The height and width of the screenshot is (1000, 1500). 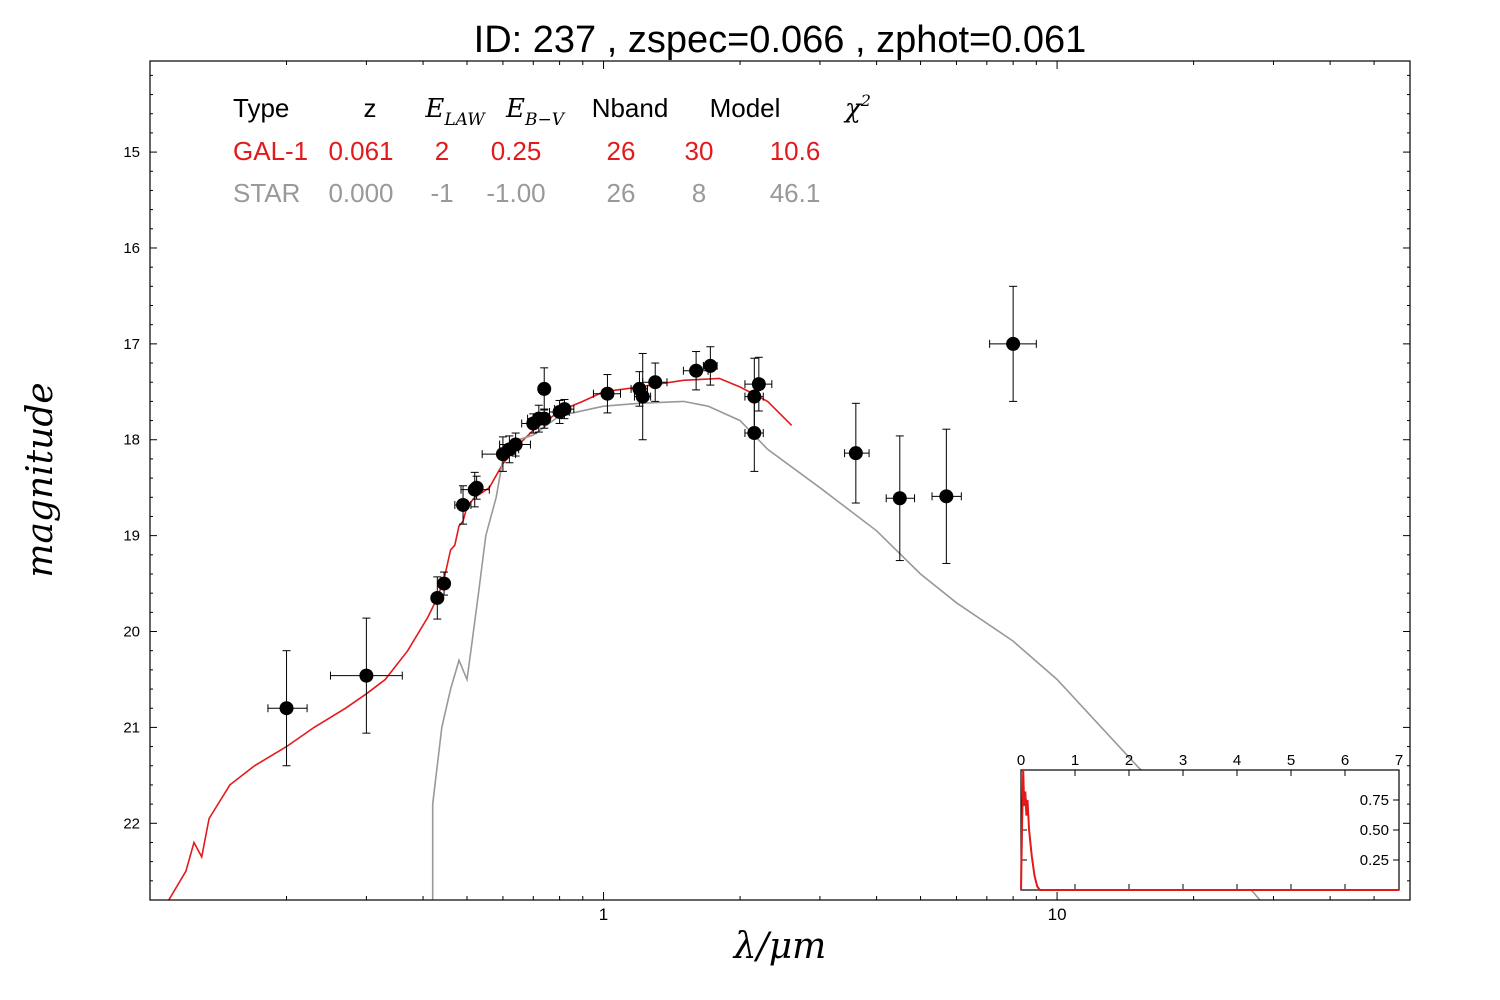 I want to click on inset-pdf-line, so click(x=1209, y=830).